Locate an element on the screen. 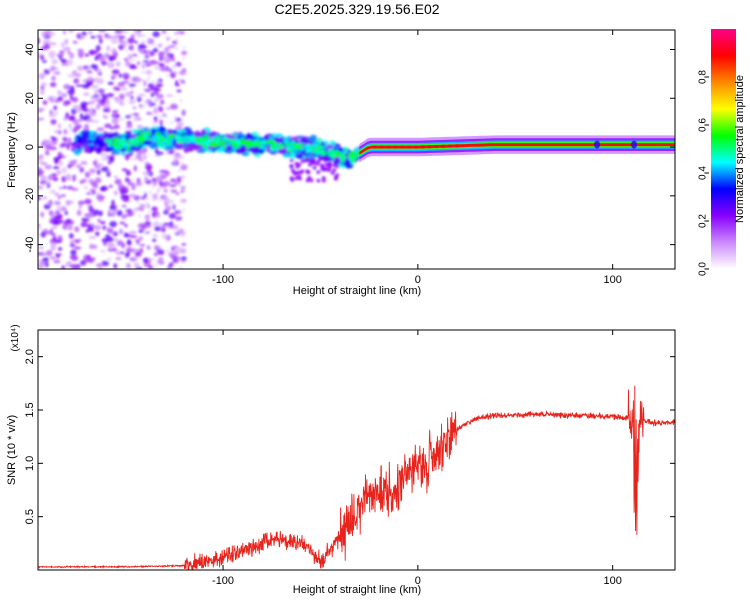 This screenshot has width=750, height=600. spectrogram-y-tick-label: 0 is located at coordinates (30, 147).